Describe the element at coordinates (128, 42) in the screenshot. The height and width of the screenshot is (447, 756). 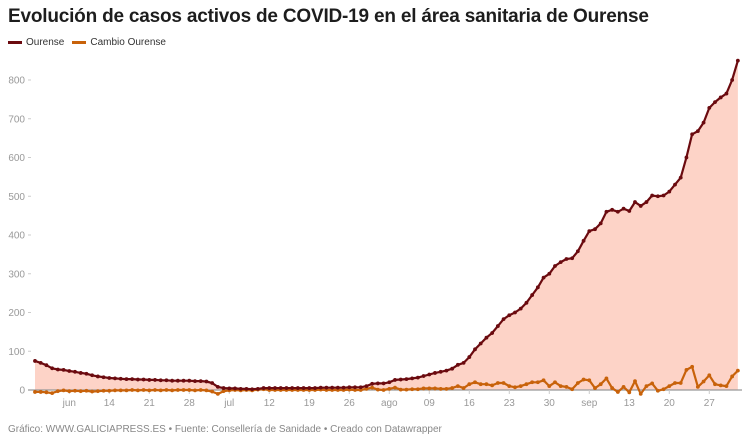
I see `legend-label: Cambio Ourense` at that location.